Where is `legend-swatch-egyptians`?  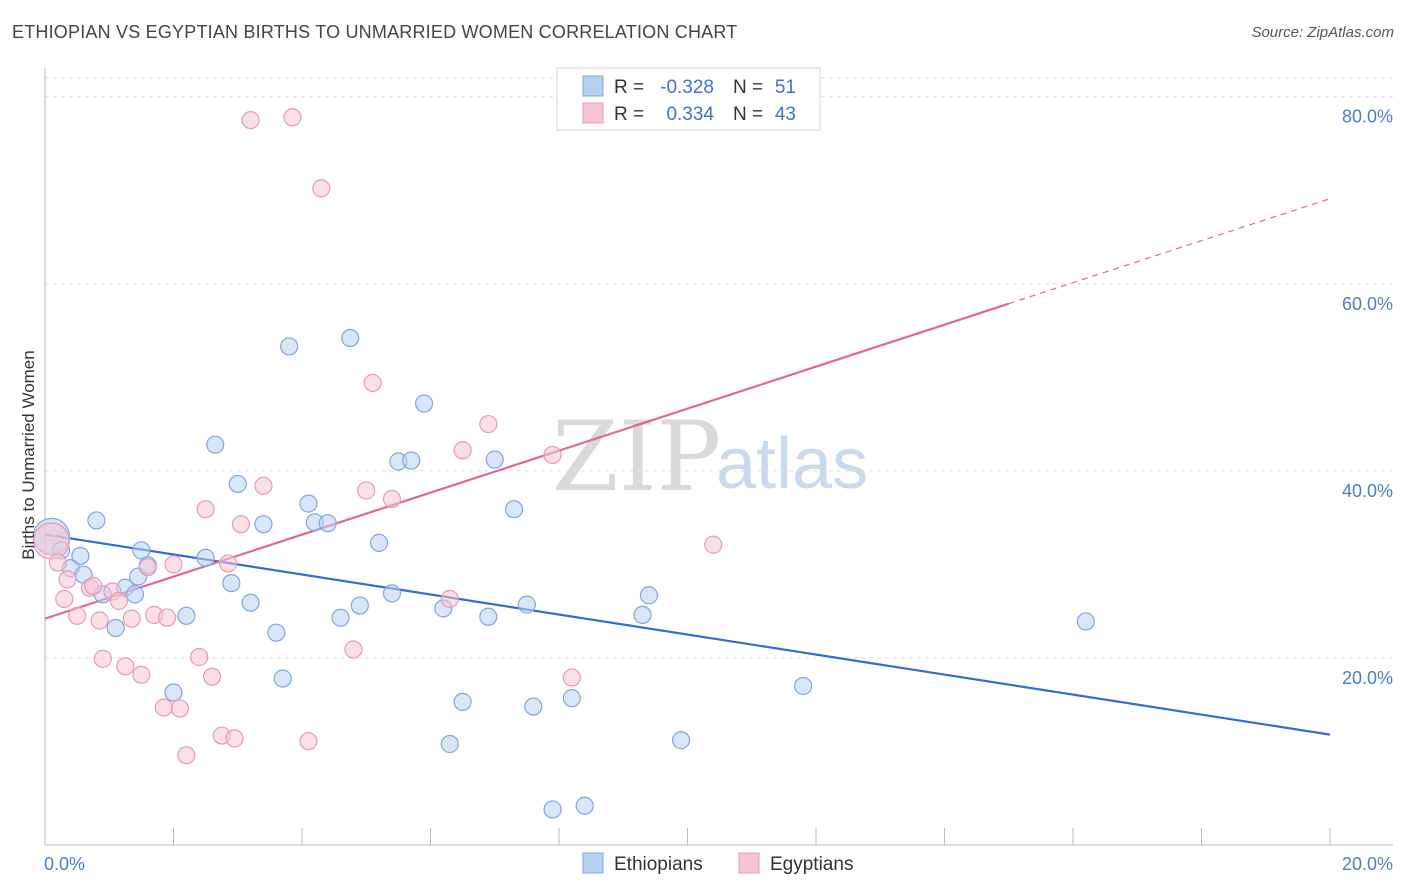 legend-swatch-egyptians is located at coordinates (593, 113).